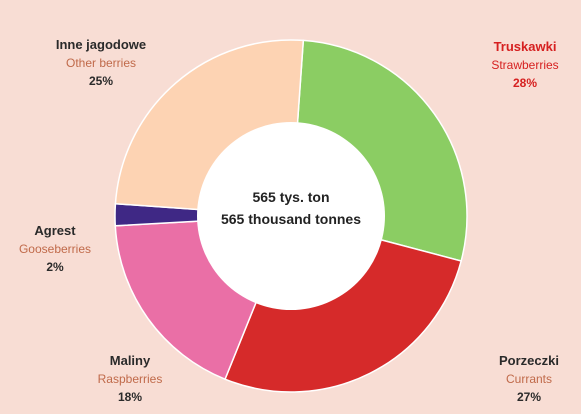  Describe the element at coordinates (101, 81) in the screenshot. I see `label-other-berries-pct: 25%` at that location.